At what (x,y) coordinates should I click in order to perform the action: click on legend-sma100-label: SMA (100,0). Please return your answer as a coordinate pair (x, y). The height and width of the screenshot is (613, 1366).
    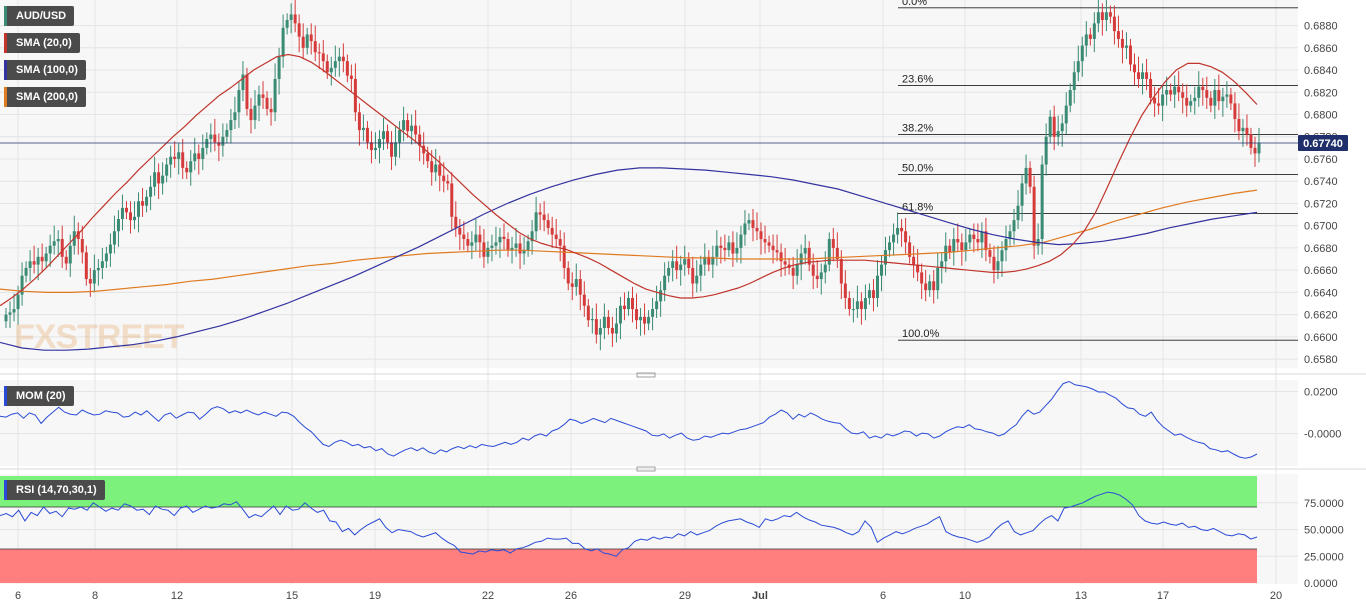
    Looking at the image, I should click on (47, 70).